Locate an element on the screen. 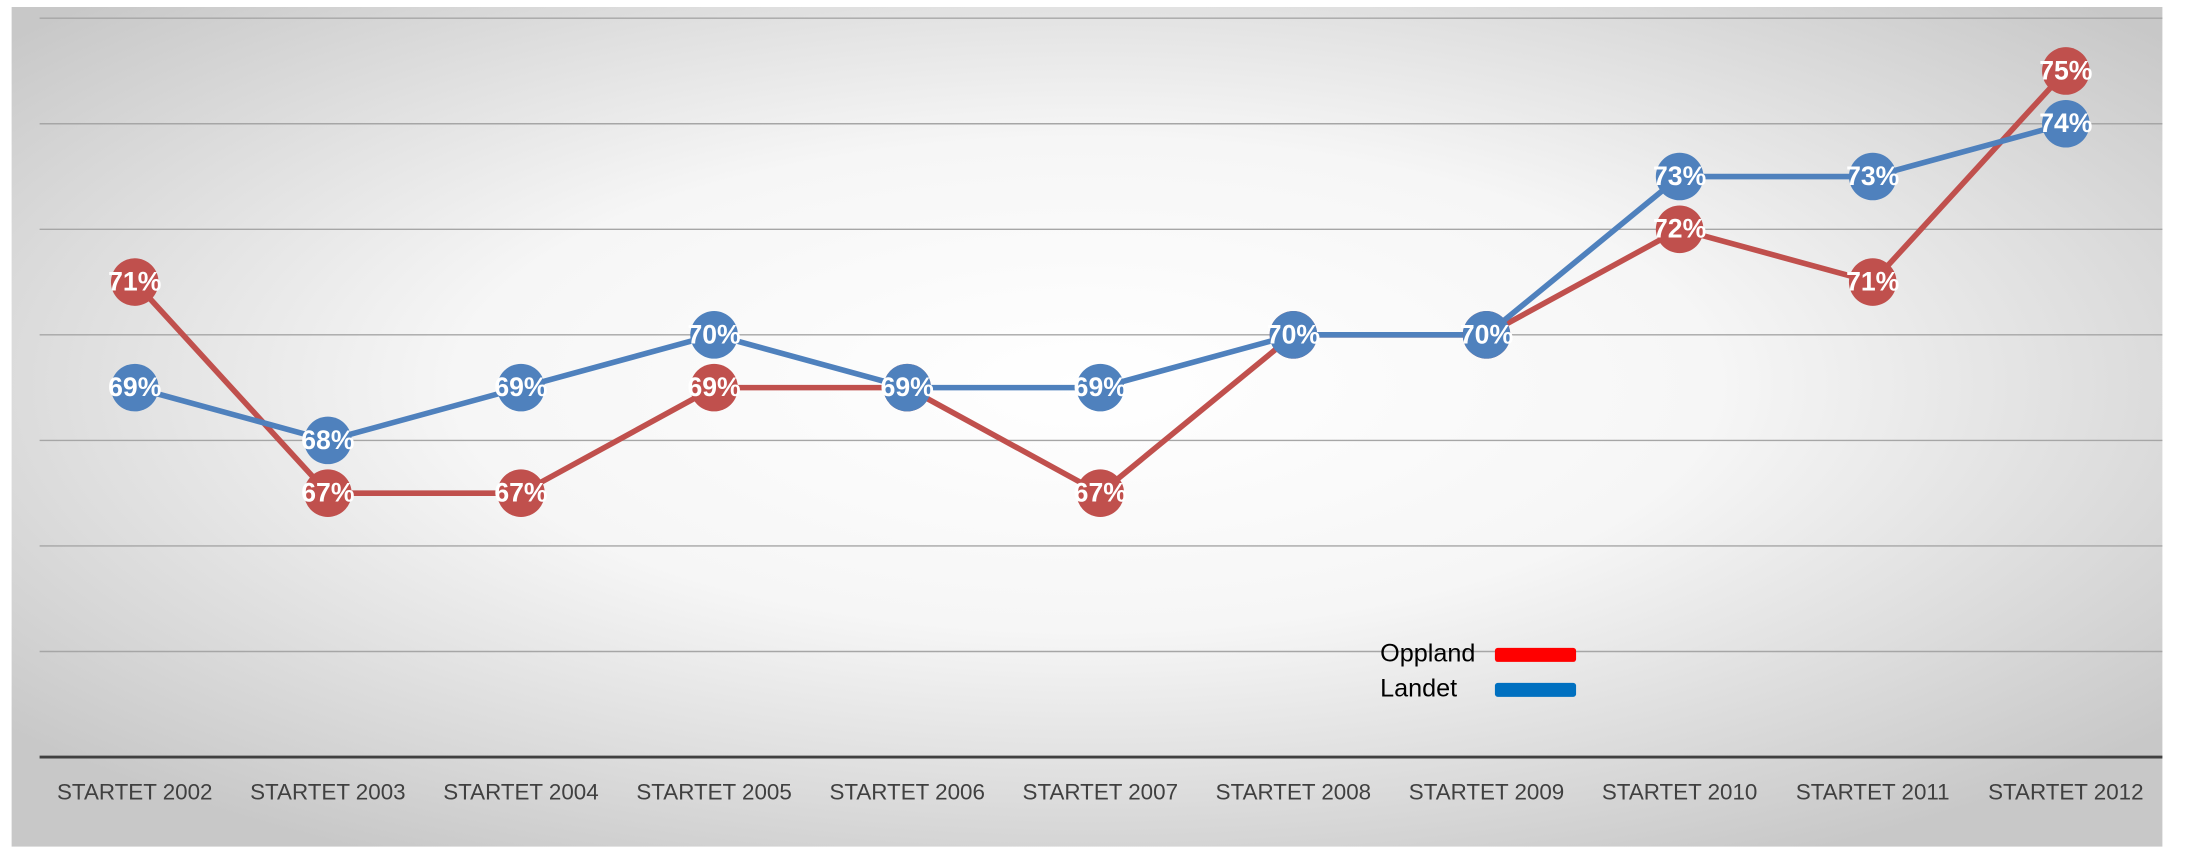 The height and width of the screenshot is (848, 2195). data-label: 68% is located at coordinates (327, 440).